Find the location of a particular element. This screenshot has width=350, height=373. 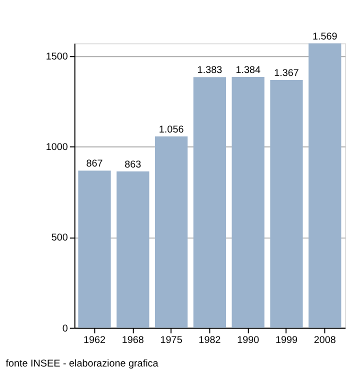

y-tick-label: 1500 is located at coordinates (57, 56).